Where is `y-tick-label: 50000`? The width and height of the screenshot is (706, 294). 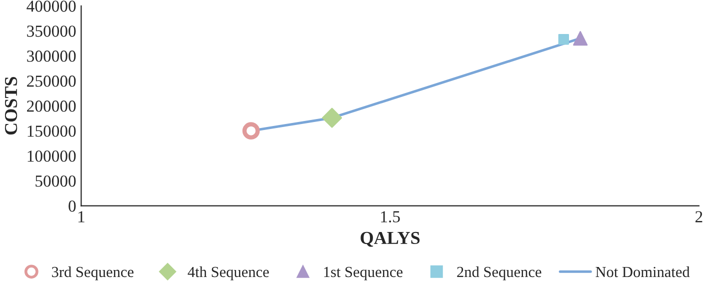
y-tick-label: 50000 is located at coordinates (56, 181).